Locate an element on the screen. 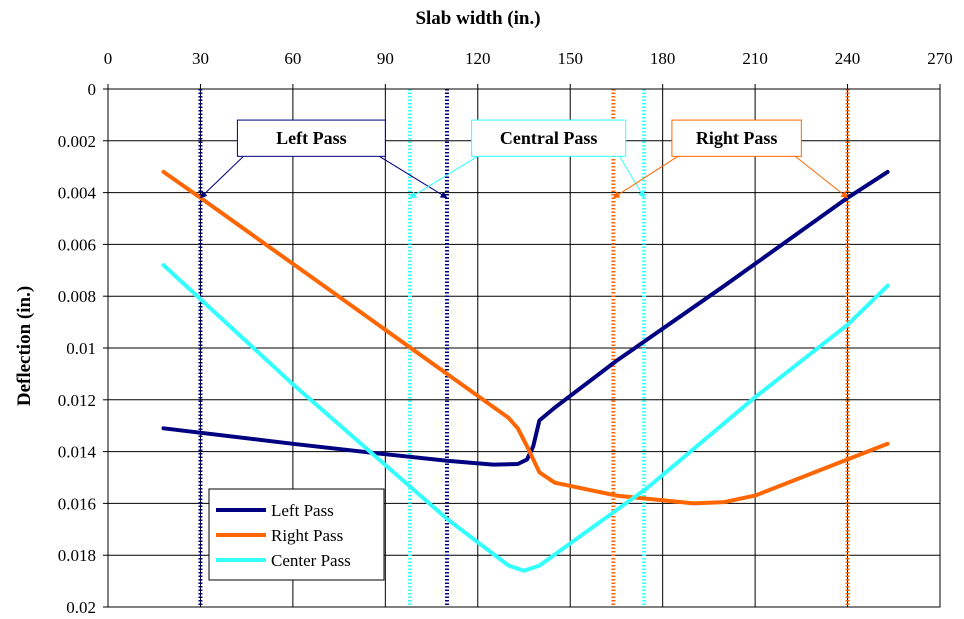 The width and height of the screenshot is (964, 619). y-tick-label: 0.01 is located at coordinates (81, 348).